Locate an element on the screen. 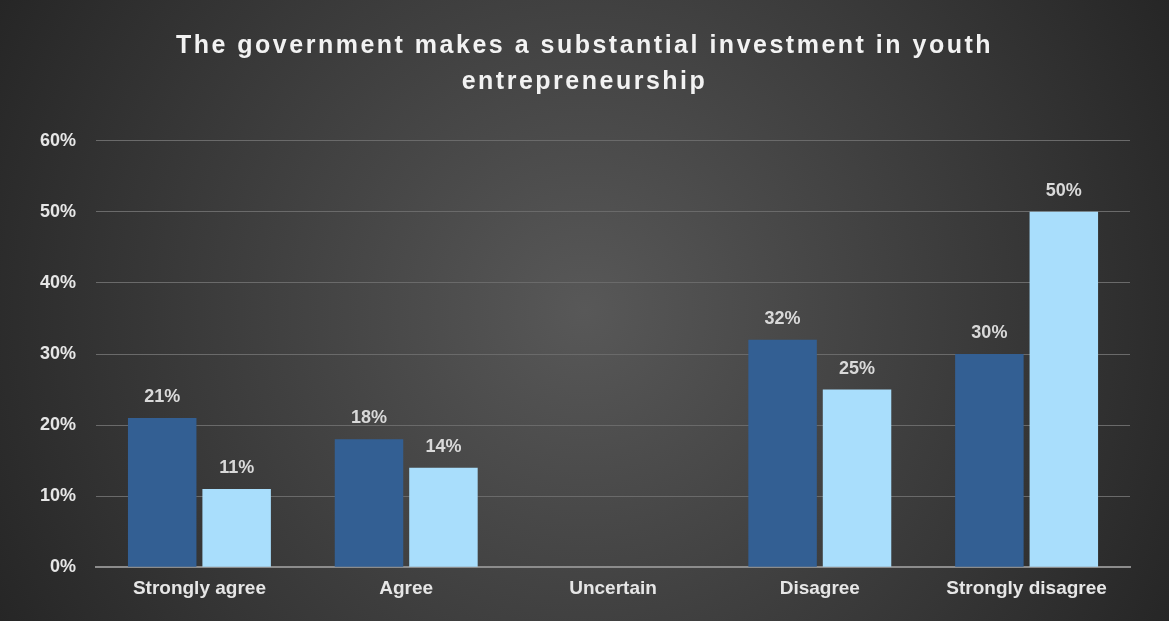  chart-title: The government makes a substantial investment in youth entrepreneurship is located at coordinates (584, 62).